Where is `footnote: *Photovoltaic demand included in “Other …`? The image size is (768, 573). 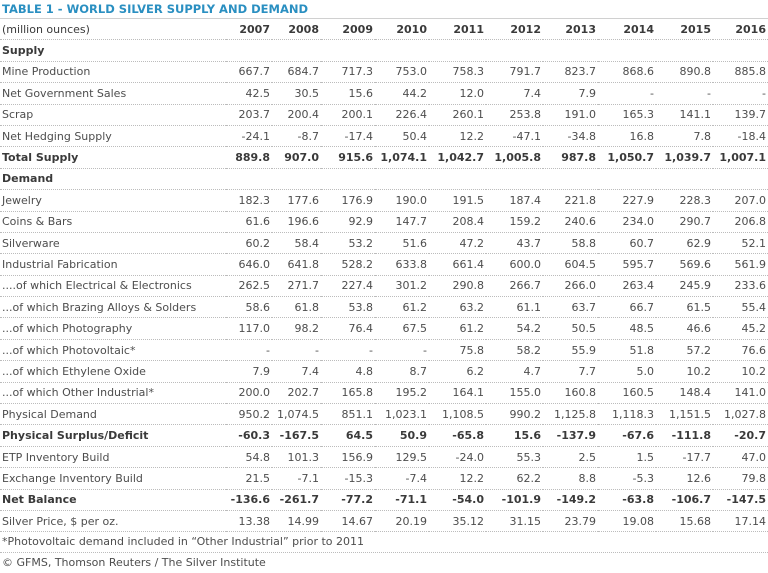
footnote: *Photovoltaic demand included in “Other … is located at coordinates (384, 543).